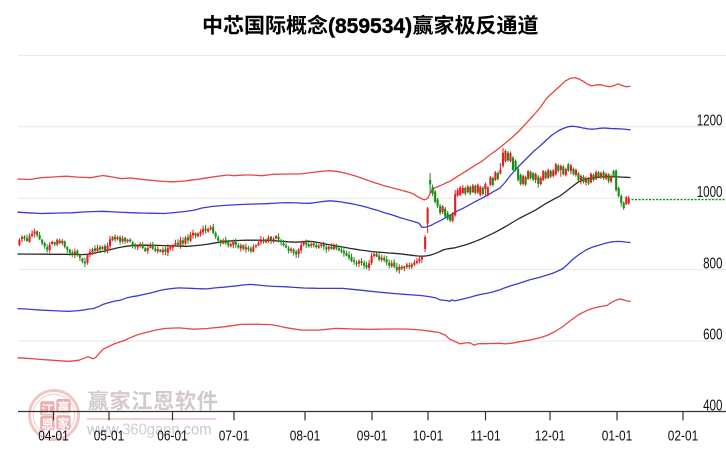 The image size is (726, 450). Describe the element at coordinates (109, 435) in the screenshot. I see `svg-text: 05-01` at that location.